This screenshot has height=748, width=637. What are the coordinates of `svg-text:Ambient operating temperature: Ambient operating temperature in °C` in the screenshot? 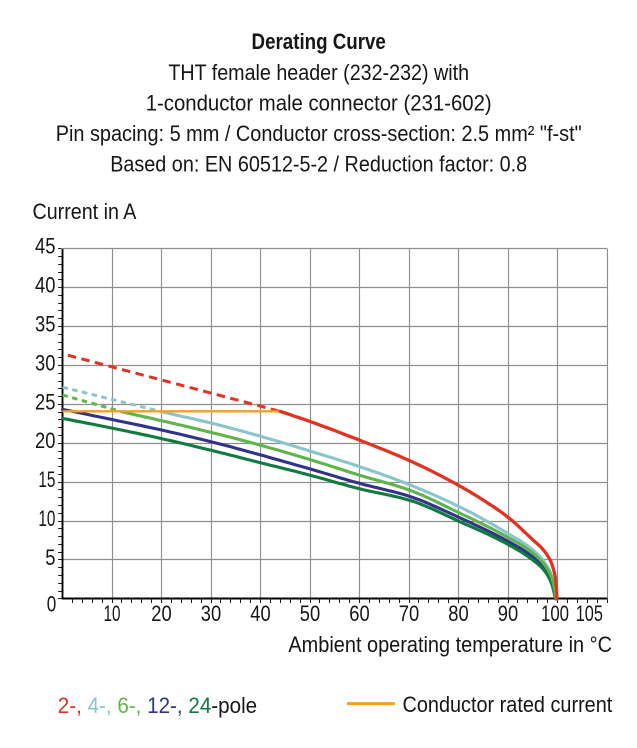 It's located at (450, 644).